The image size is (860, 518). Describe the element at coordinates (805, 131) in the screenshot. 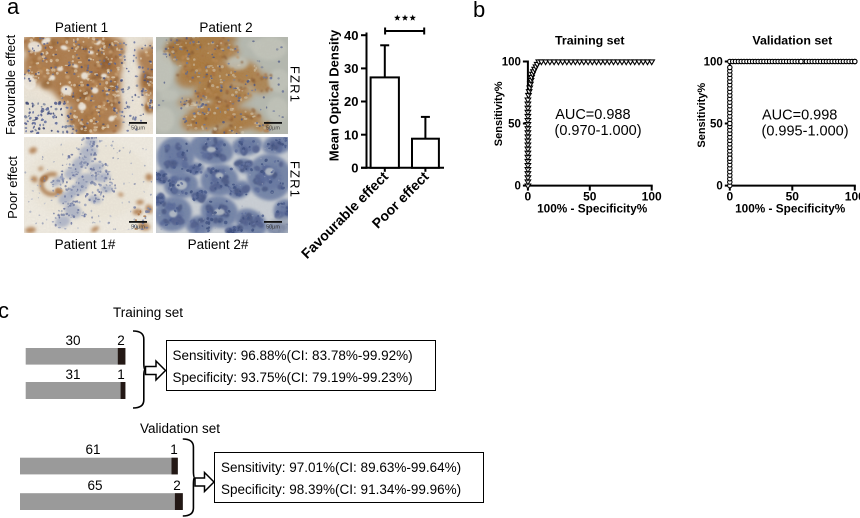

I see `svg-text: (0.995-1.000)` at that location.